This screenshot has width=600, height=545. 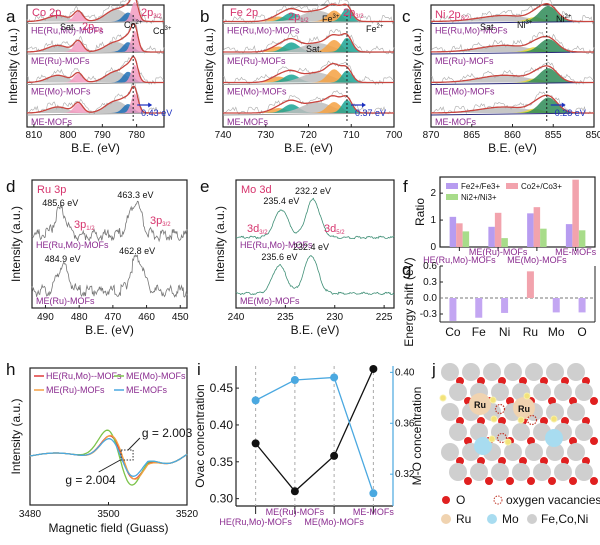 I want to click on legend-label: Fe2+/Fe3+, so click(x=480, y=186).